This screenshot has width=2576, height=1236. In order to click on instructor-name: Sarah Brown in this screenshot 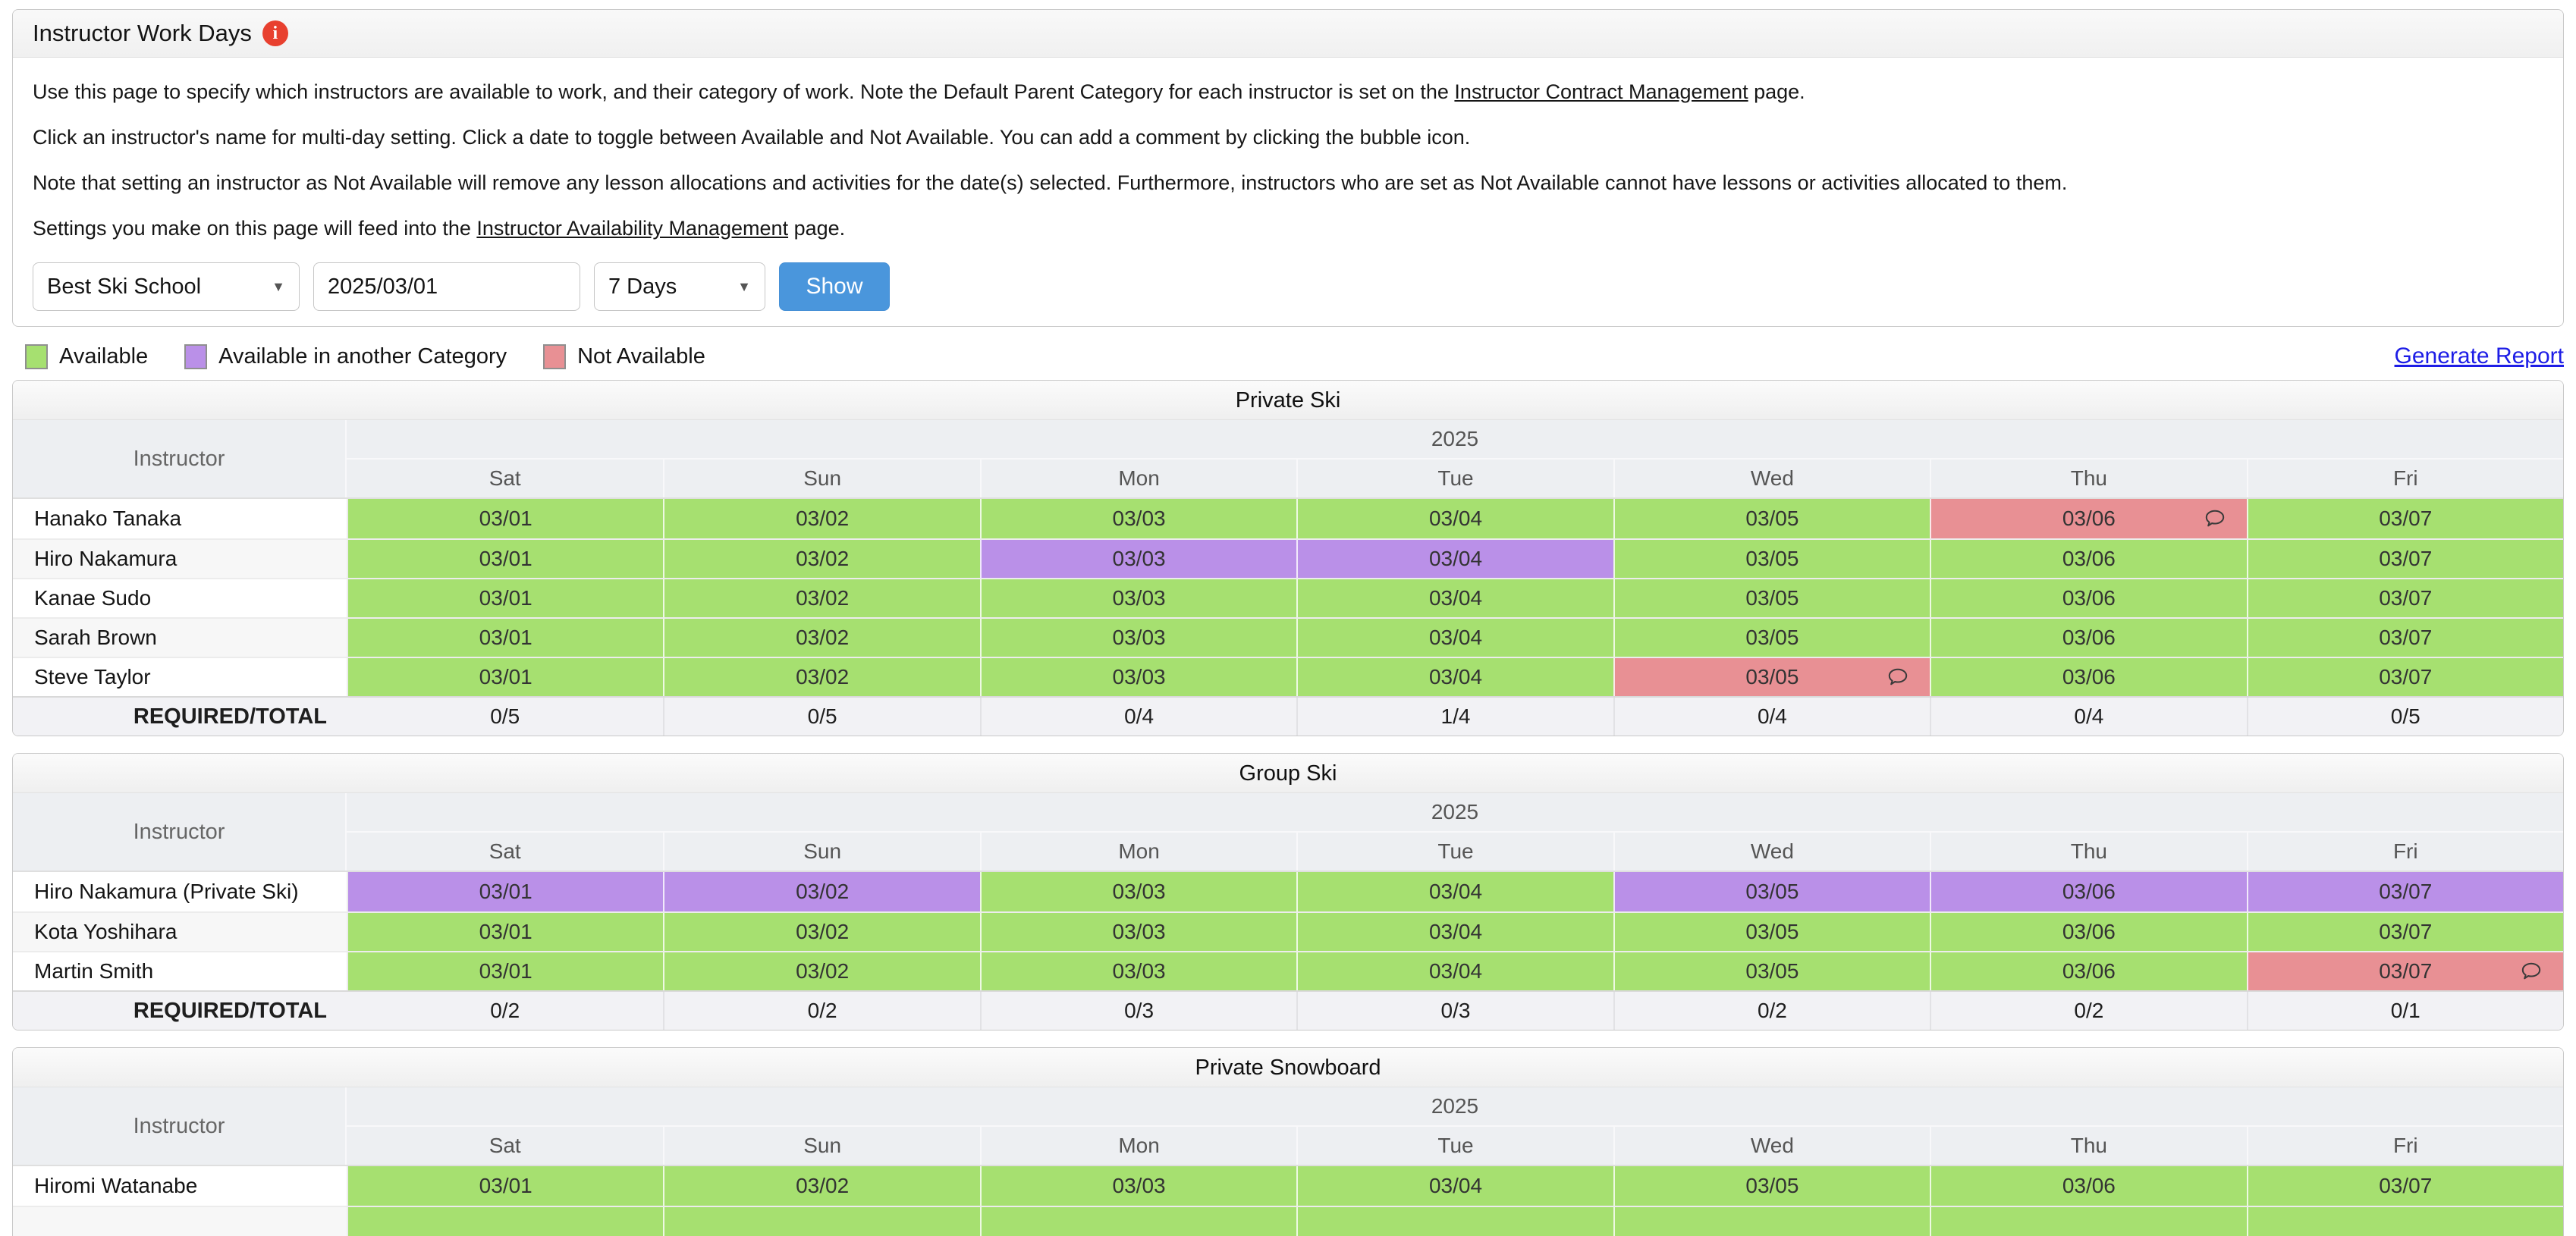, I will do `click(180, 638)`.